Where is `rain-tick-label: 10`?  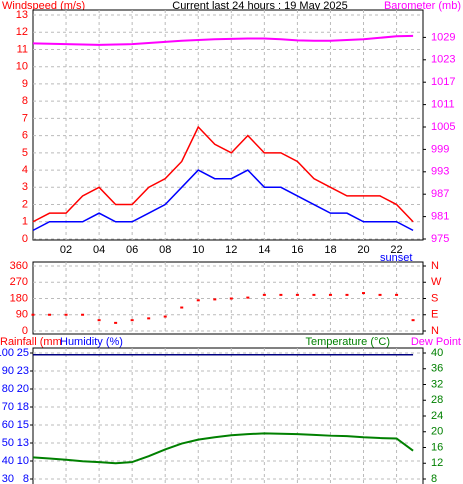 rain-tick-label: 10 is located at coordinates (23, 461).